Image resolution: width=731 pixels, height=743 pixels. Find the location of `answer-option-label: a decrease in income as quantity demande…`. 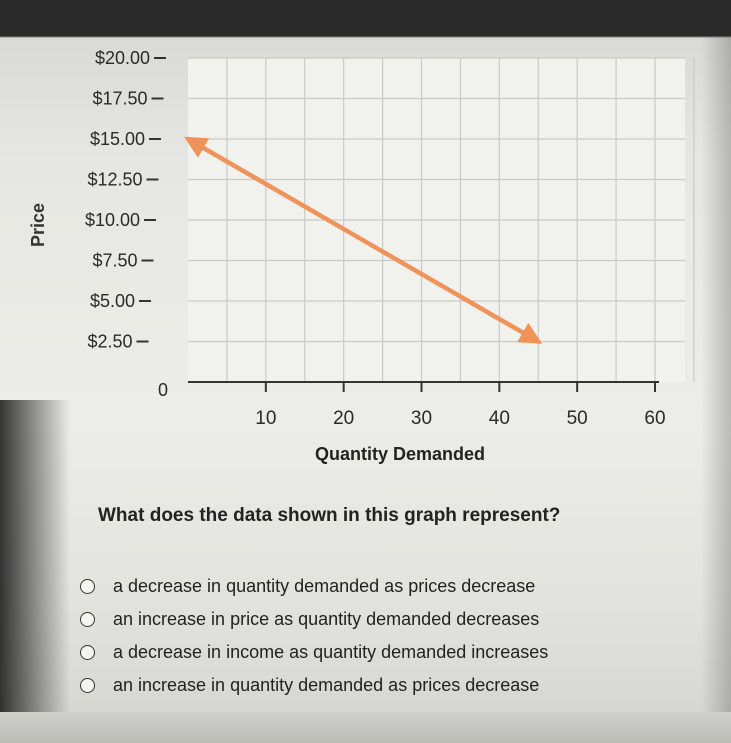

answer-option-label: a decrease in income as quantity demande… is located at coordinates (331, 652).